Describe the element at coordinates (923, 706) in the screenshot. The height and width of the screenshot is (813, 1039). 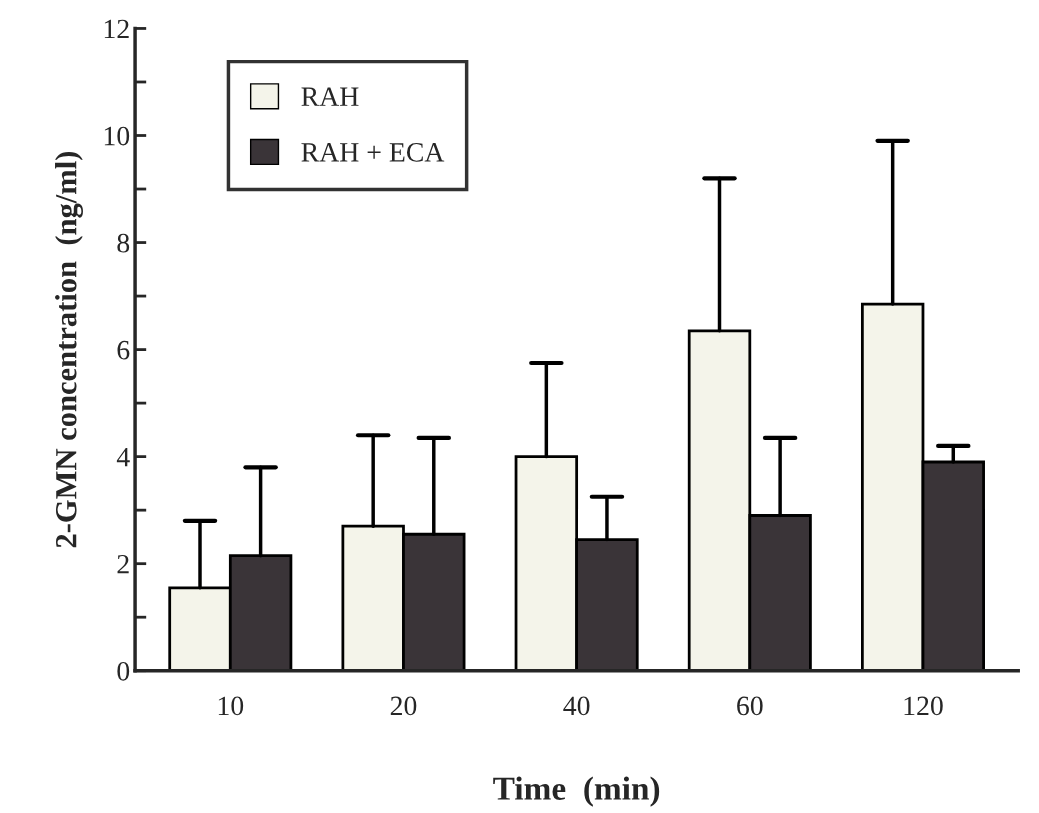
I see `x-tick-label: 120` at that location.